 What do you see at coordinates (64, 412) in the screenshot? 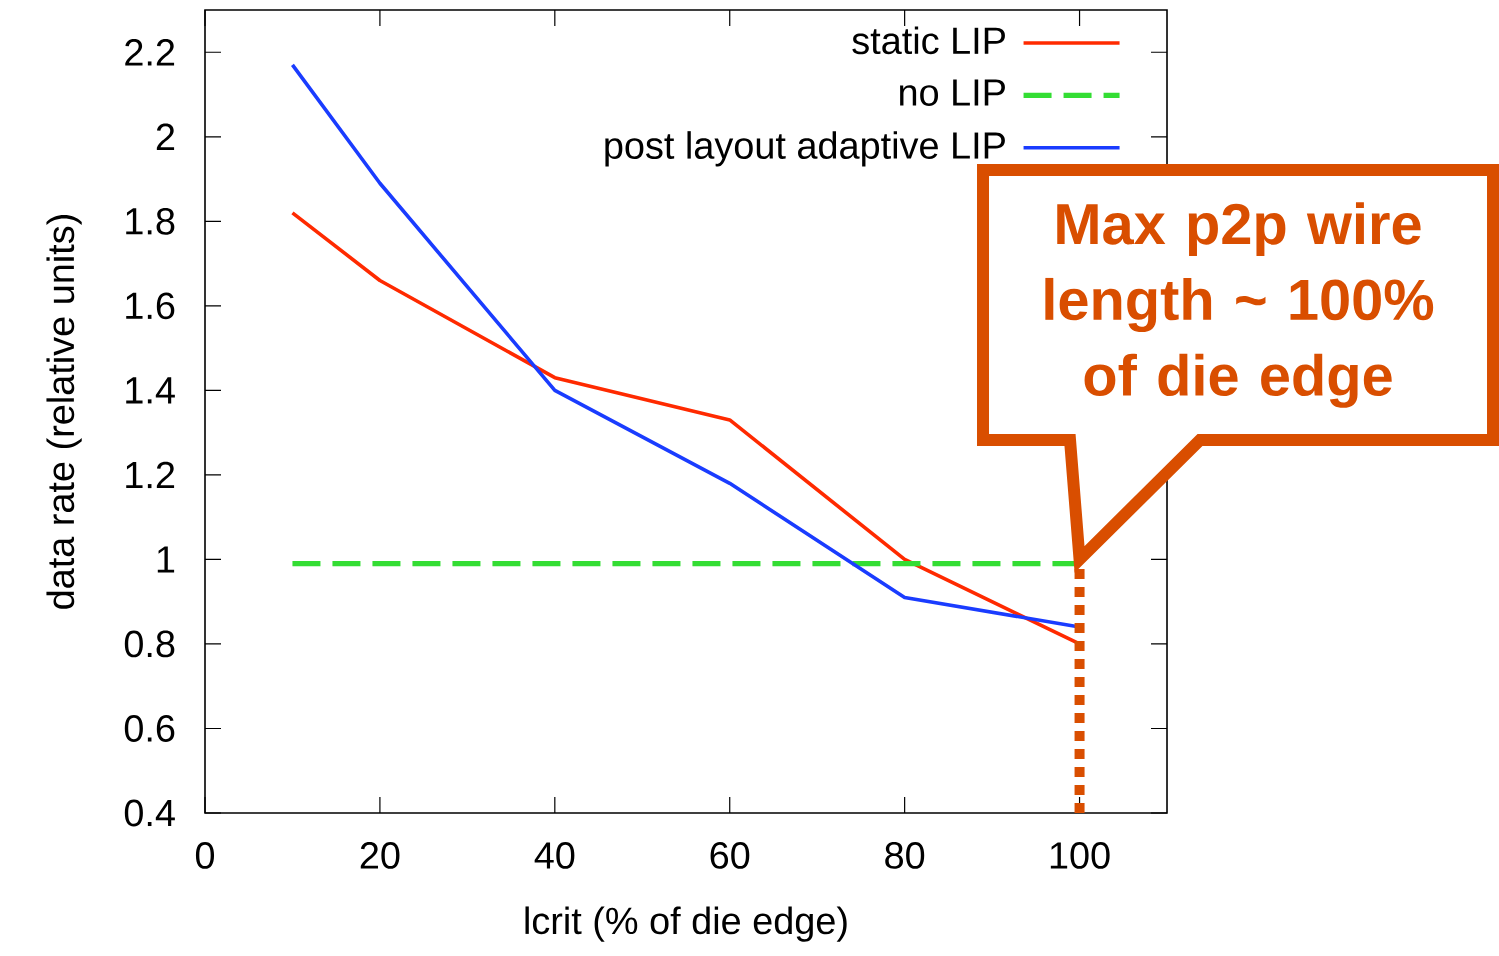
I see `y-axis-title: data rate (relative units)` at bounding box center [64, 412].